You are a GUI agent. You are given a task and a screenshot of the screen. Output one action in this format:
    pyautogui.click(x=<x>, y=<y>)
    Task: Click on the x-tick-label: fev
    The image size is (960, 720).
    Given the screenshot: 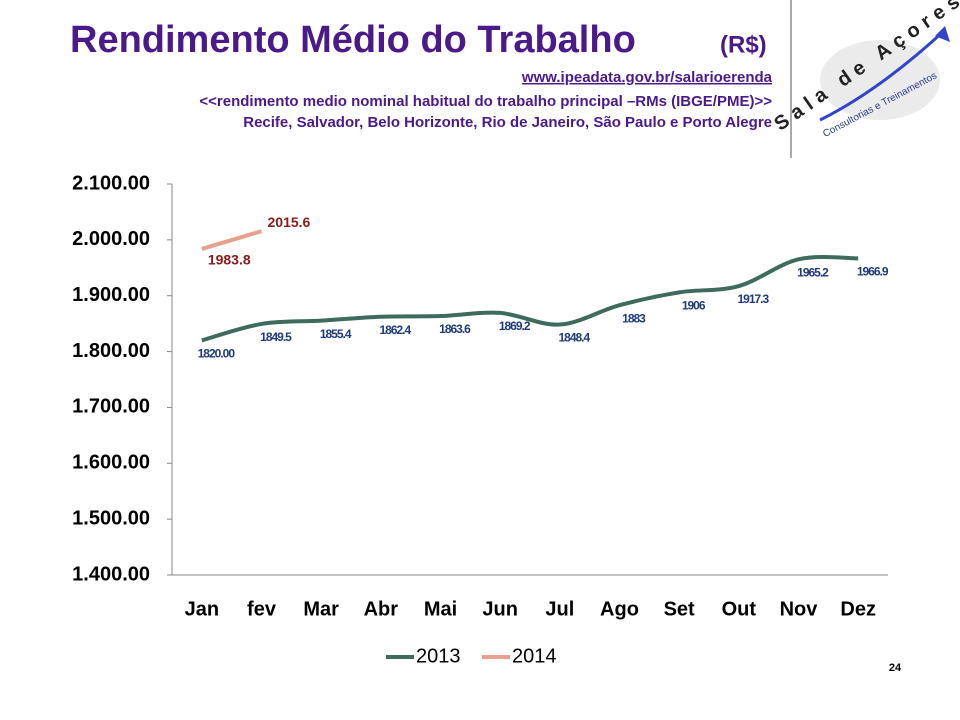 What is the action you would take?
    pyautogui.click(x=262, y=609)
    